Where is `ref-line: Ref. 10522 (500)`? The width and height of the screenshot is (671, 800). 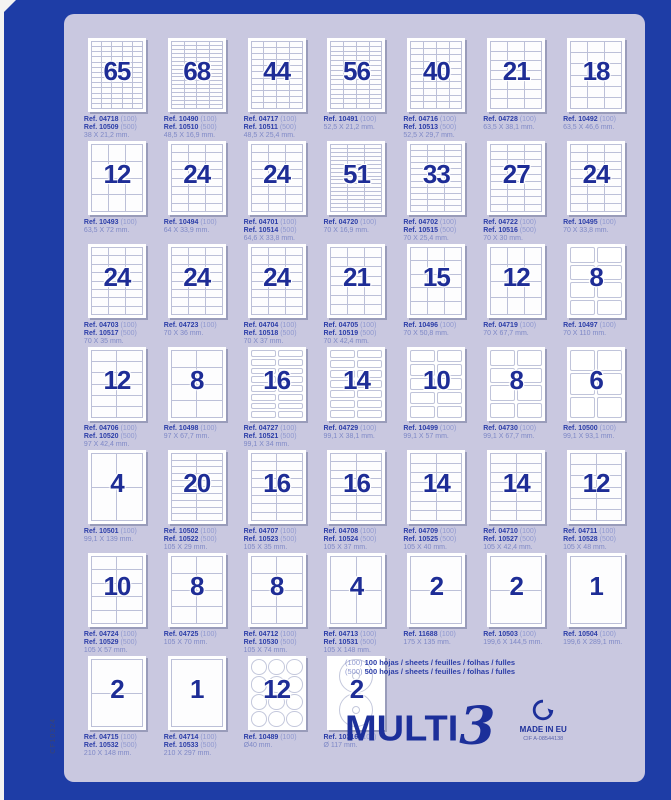 ref-line: Ref. 10522 (500) is located at coordinates (190, 539).